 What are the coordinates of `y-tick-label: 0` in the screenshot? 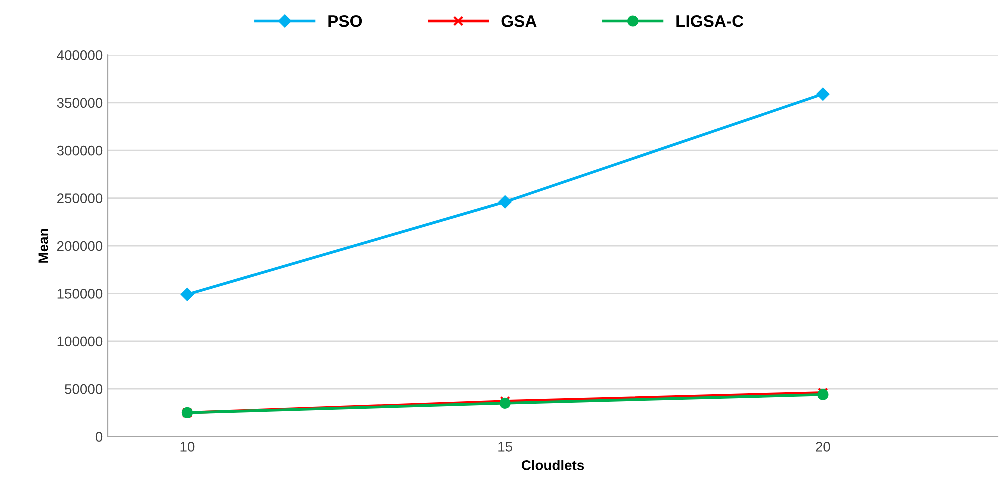 It's located at (99, 437).